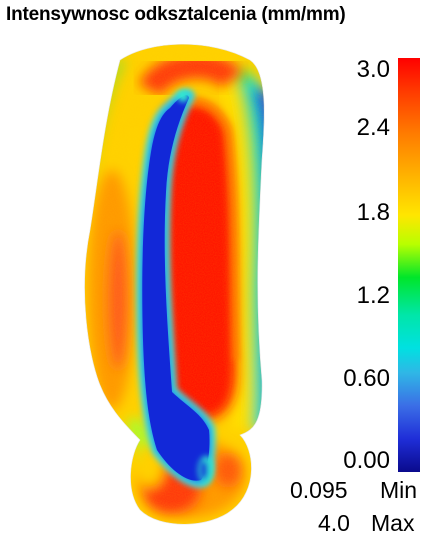 Image resolution: width=445 pixels, height=537 pixels. I want to click on min-label: Min, so click(399, 490).